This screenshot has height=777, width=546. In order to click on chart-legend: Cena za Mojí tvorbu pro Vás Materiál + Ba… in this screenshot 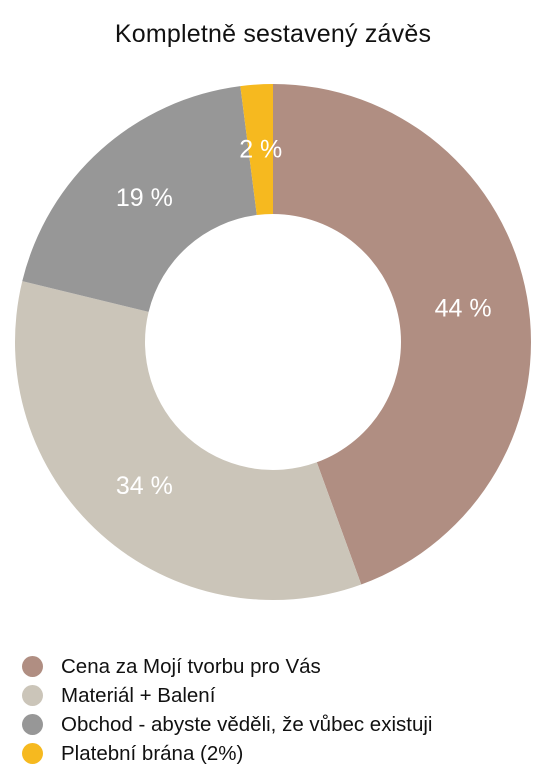, I will do `click(282, 710)`.